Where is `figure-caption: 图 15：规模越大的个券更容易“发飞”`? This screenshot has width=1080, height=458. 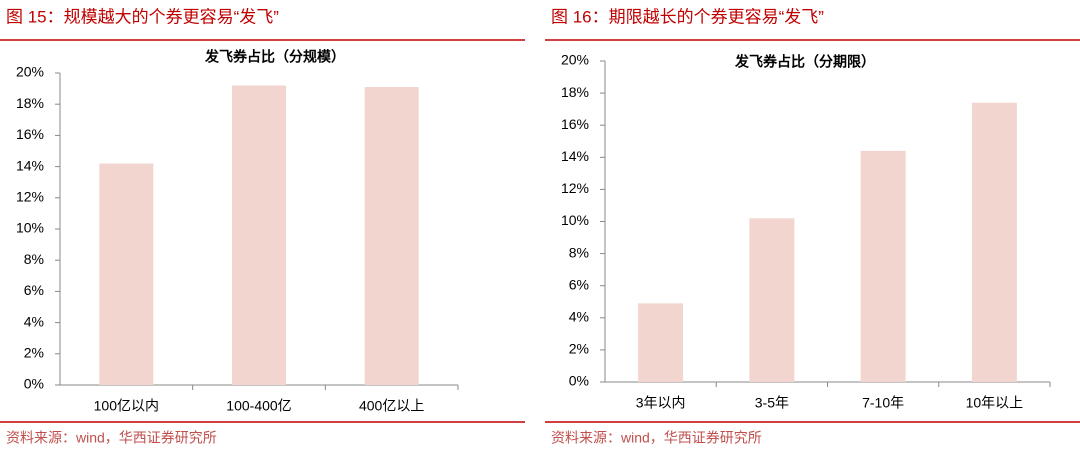 figure-caption: 图 15：规模越大的个券更容易“发飞” is located at coordinates (142, 16).